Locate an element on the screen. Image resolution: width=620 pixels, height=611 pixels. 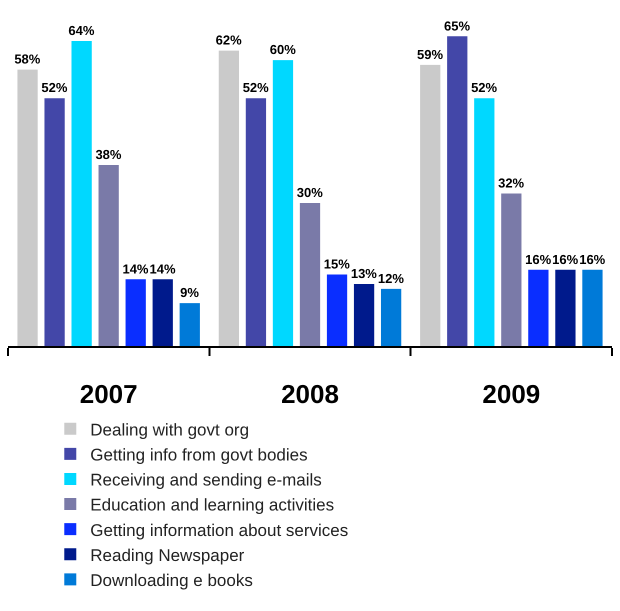
legend-label: Receiving and sending e-mails is located at coordinates (206, 480).